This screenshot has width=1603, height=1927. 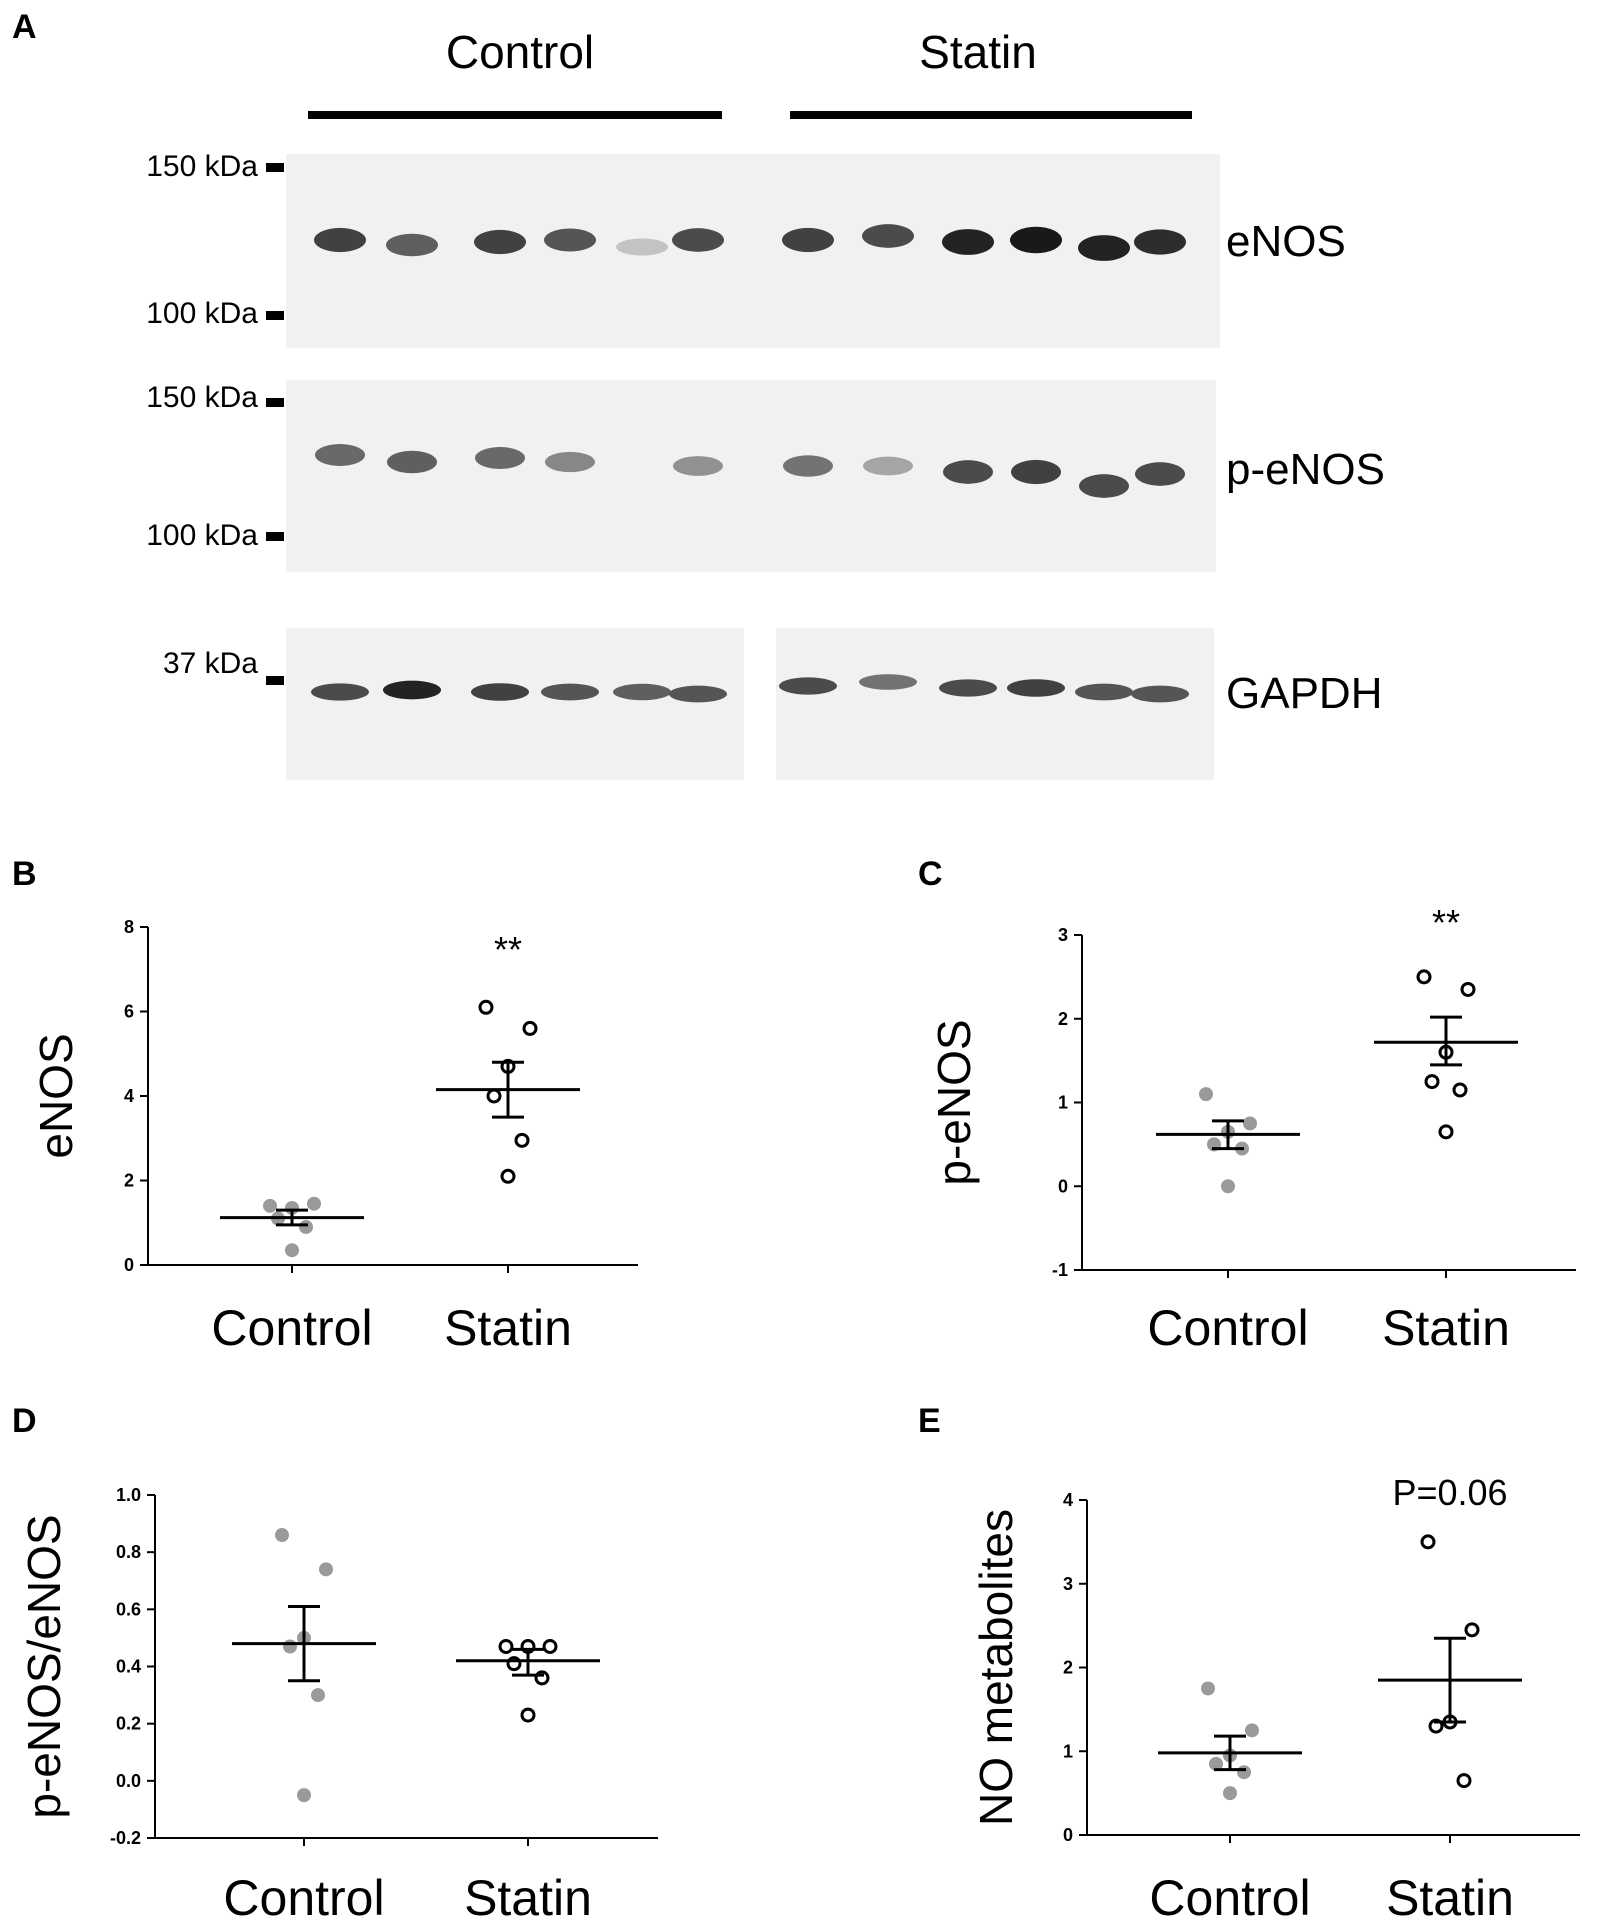 I want to click on protein-label-p-enos: p-eNOS, so click(x=1305, y=469).